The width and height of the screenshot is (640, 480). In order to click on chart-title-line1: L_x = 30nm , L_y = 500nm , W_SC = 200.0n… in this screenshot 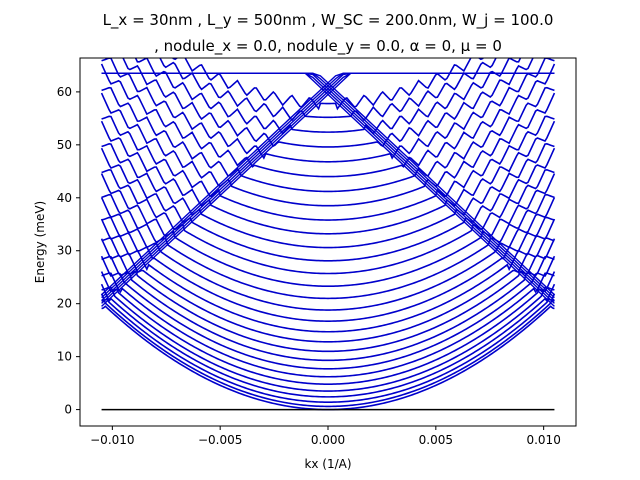, I will do `click(328, 20)`.